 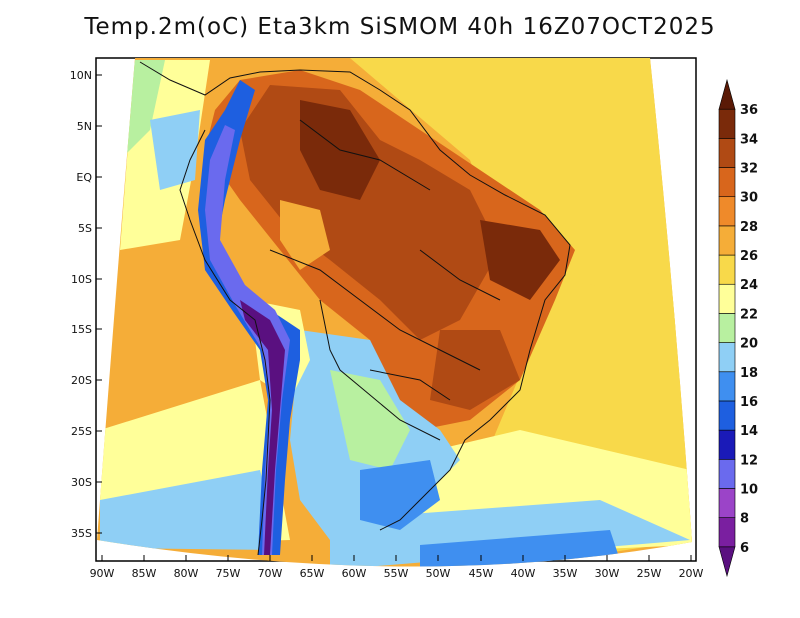 I want to click on colorbar-label: 30, so click(x=749, y=198).